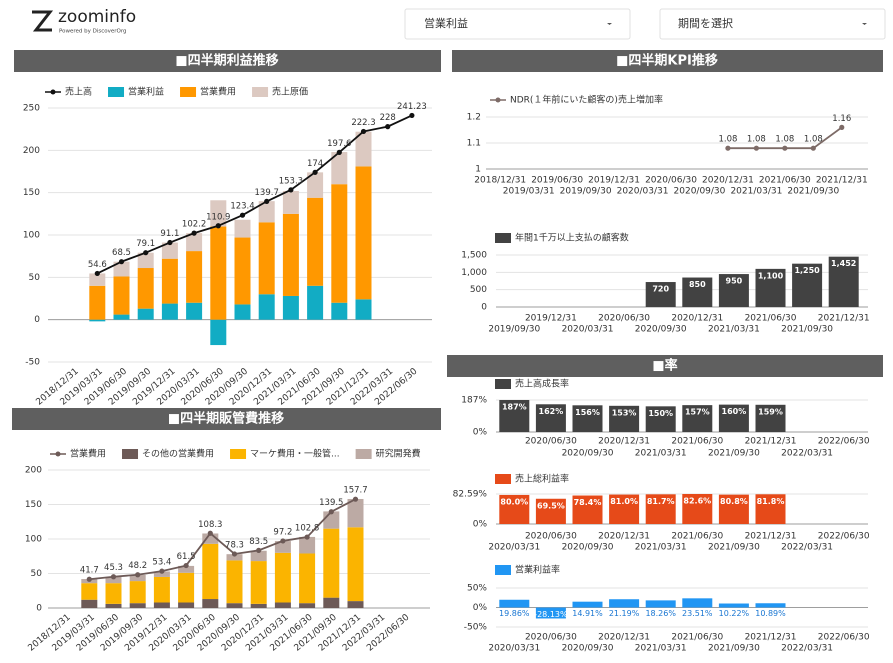 This screenshot has width=893, height=663. I want to click on value-label: 61.5, so click(186, 557).